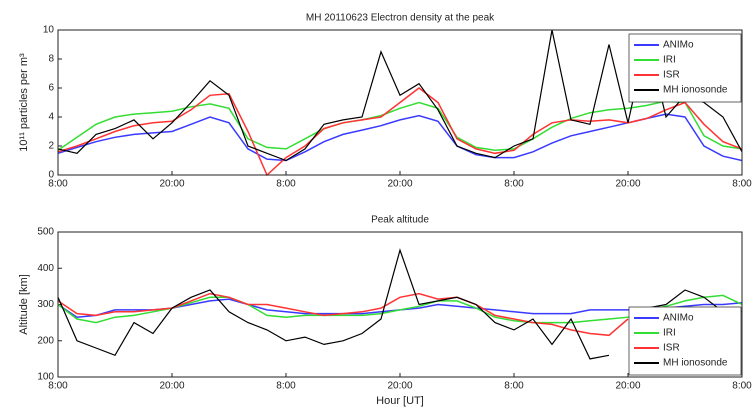 This screenshot has width=756, height=412. Describe the element at coordinates (49, 30) in the screenshot. I see `y-tick-label: 10` at that location.